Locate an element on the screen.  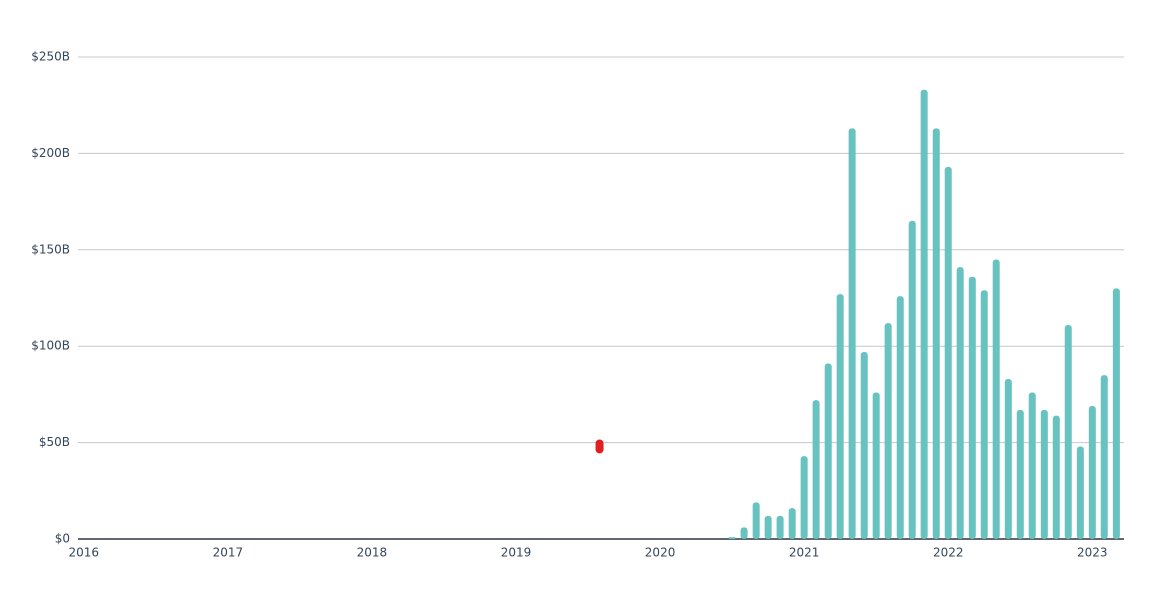
y-tick-label: $100B is located at coordinates (50, 346).